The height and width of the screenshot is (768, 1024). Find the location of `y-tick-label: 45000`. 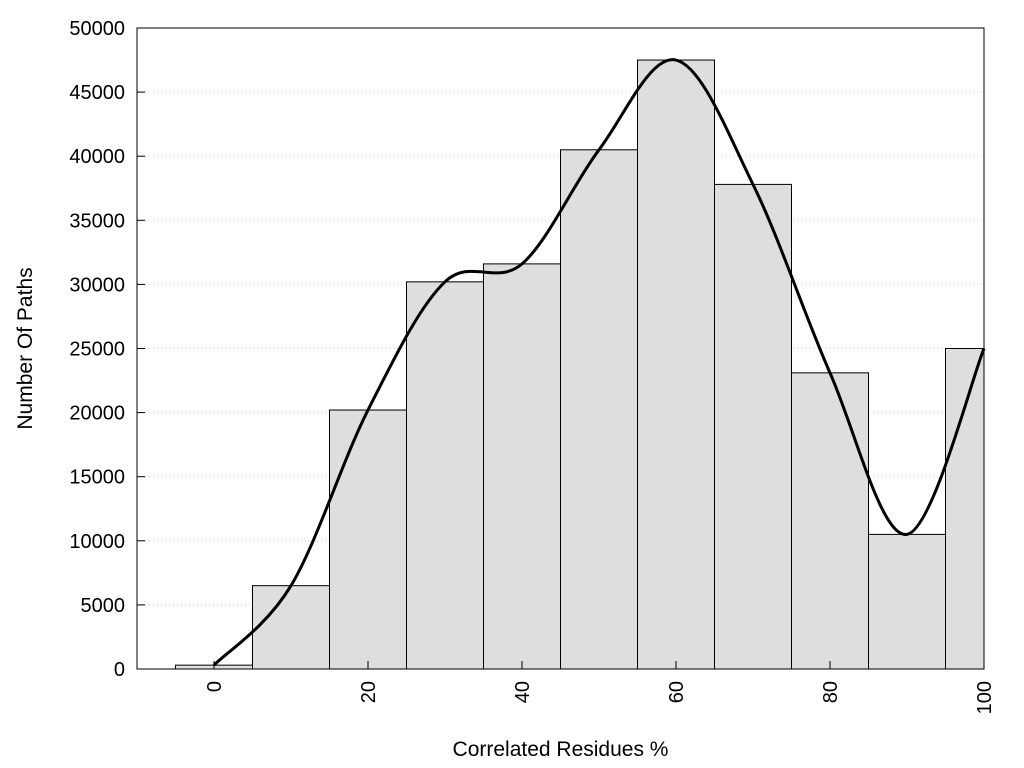

y-tick-label: 45000 is located at coordinates (97, 93).